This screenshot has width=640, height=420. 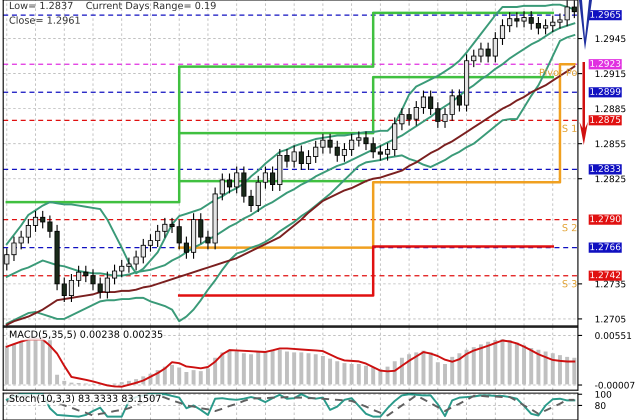 I want to click on ref-line-label: 1.2875, so click(x=605, y=119).